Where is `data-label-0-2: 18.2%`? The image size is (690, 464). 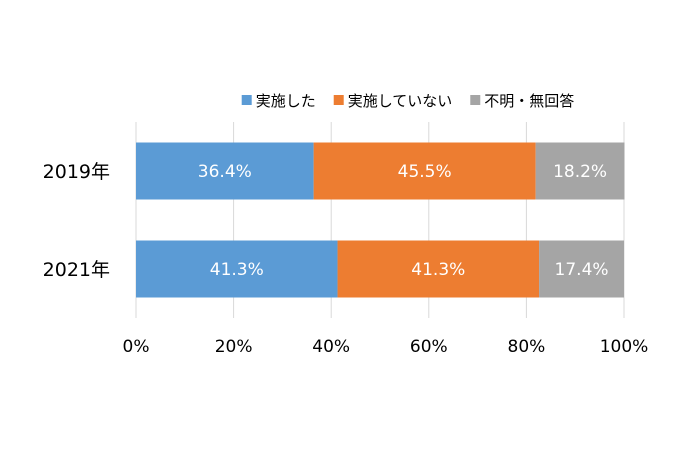
data-label-0-2: 18.2% is located at coordinates (580, 172).